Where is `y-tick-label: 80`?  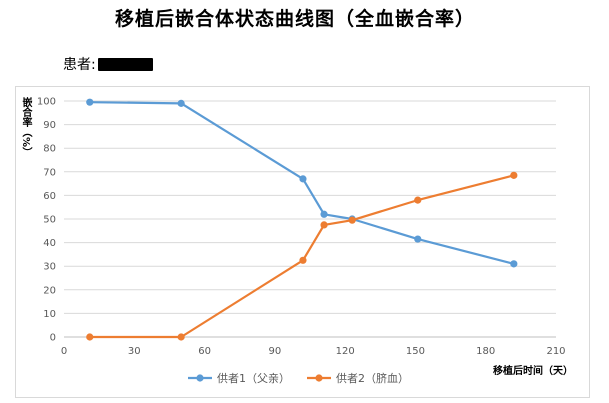
y-tick-label: 80 is located at coordinates (49, 149).